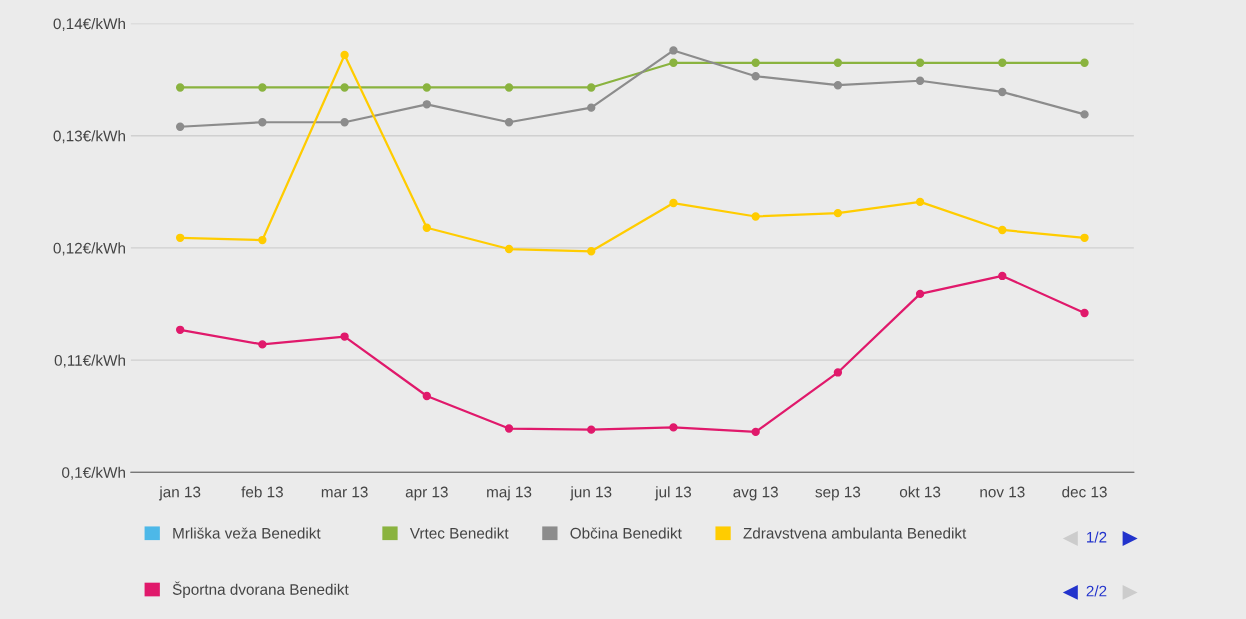 The image size is (1246, 619). I want to click on x-tick-label: dec 13, so click(1084, 492).